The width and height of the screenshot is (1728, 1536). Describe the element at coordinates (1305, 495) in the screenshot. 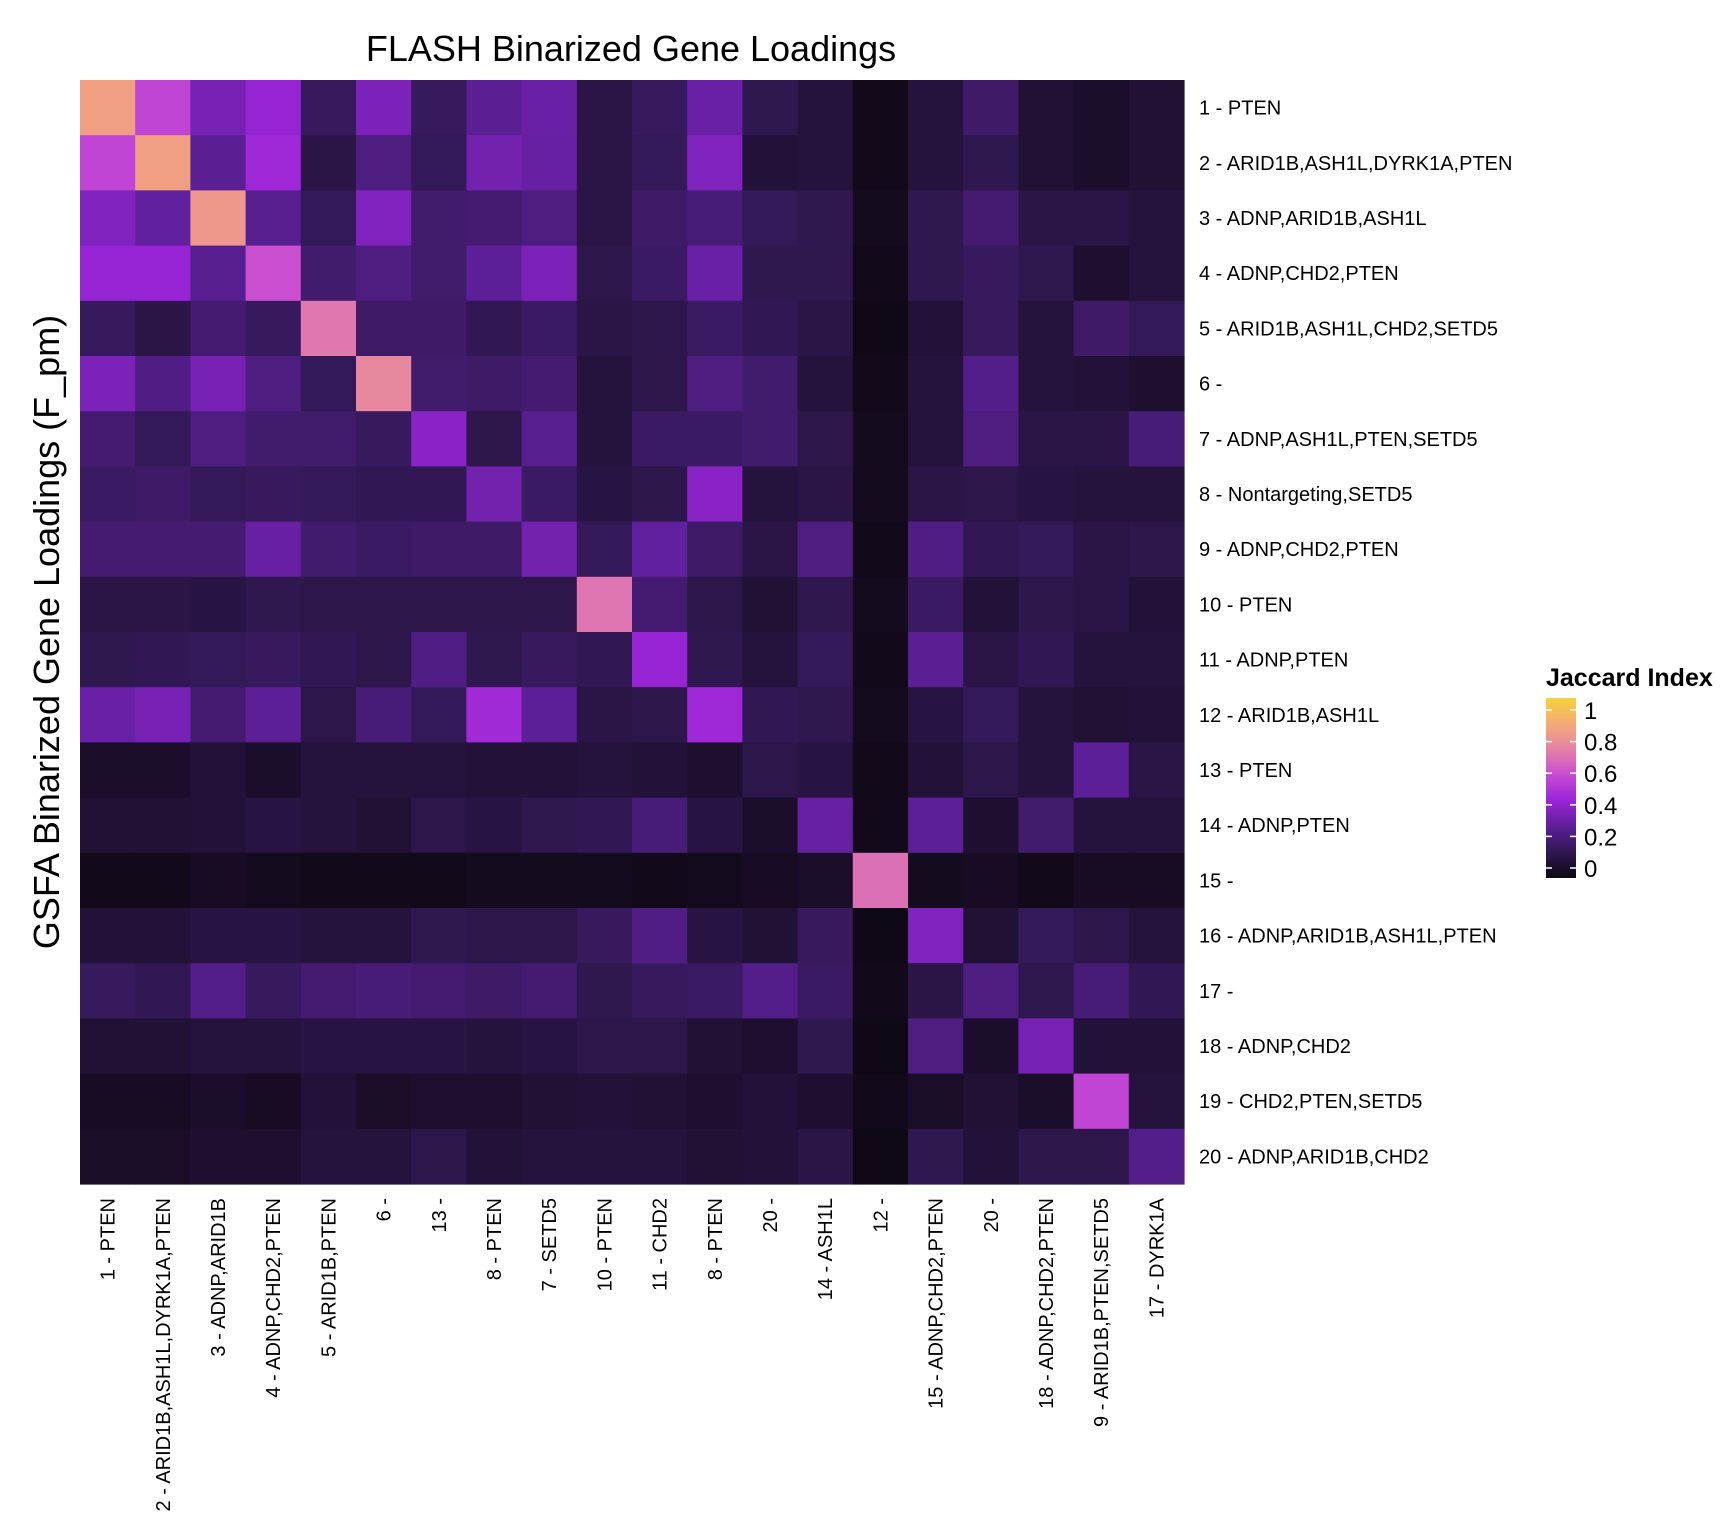

I see `row-label: 8 - Nontargeting,SETD5` at that location.